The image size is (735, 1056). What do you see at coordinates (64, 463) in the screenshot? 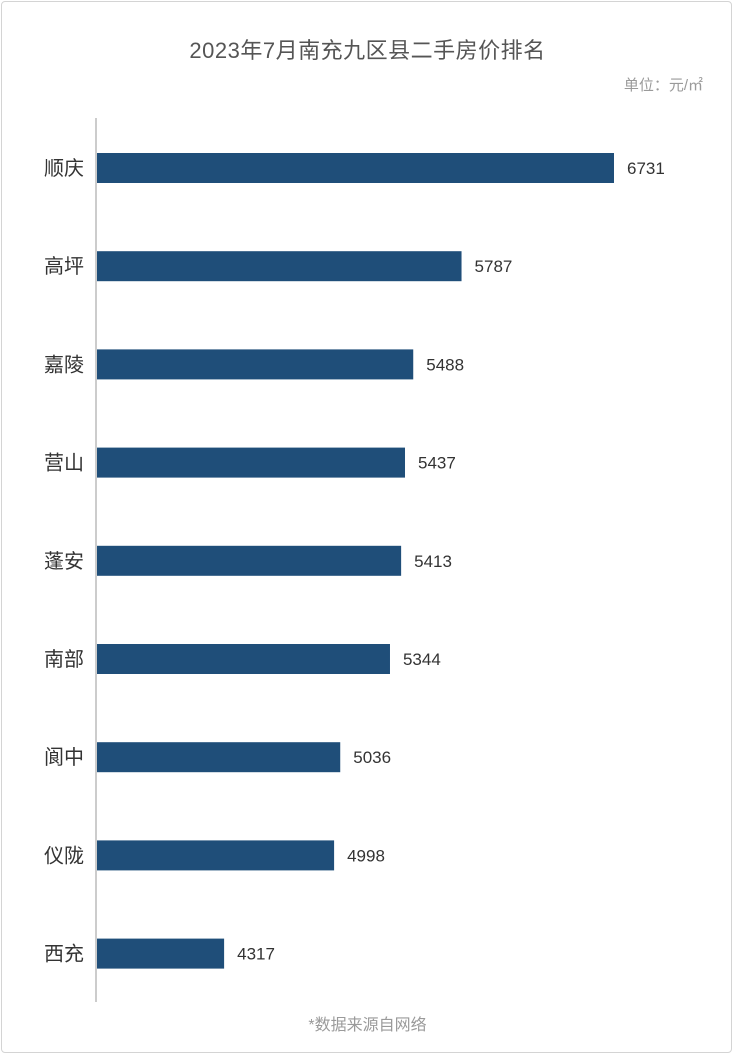
I see `category-label: 营山` at bounding box center [64, 463].